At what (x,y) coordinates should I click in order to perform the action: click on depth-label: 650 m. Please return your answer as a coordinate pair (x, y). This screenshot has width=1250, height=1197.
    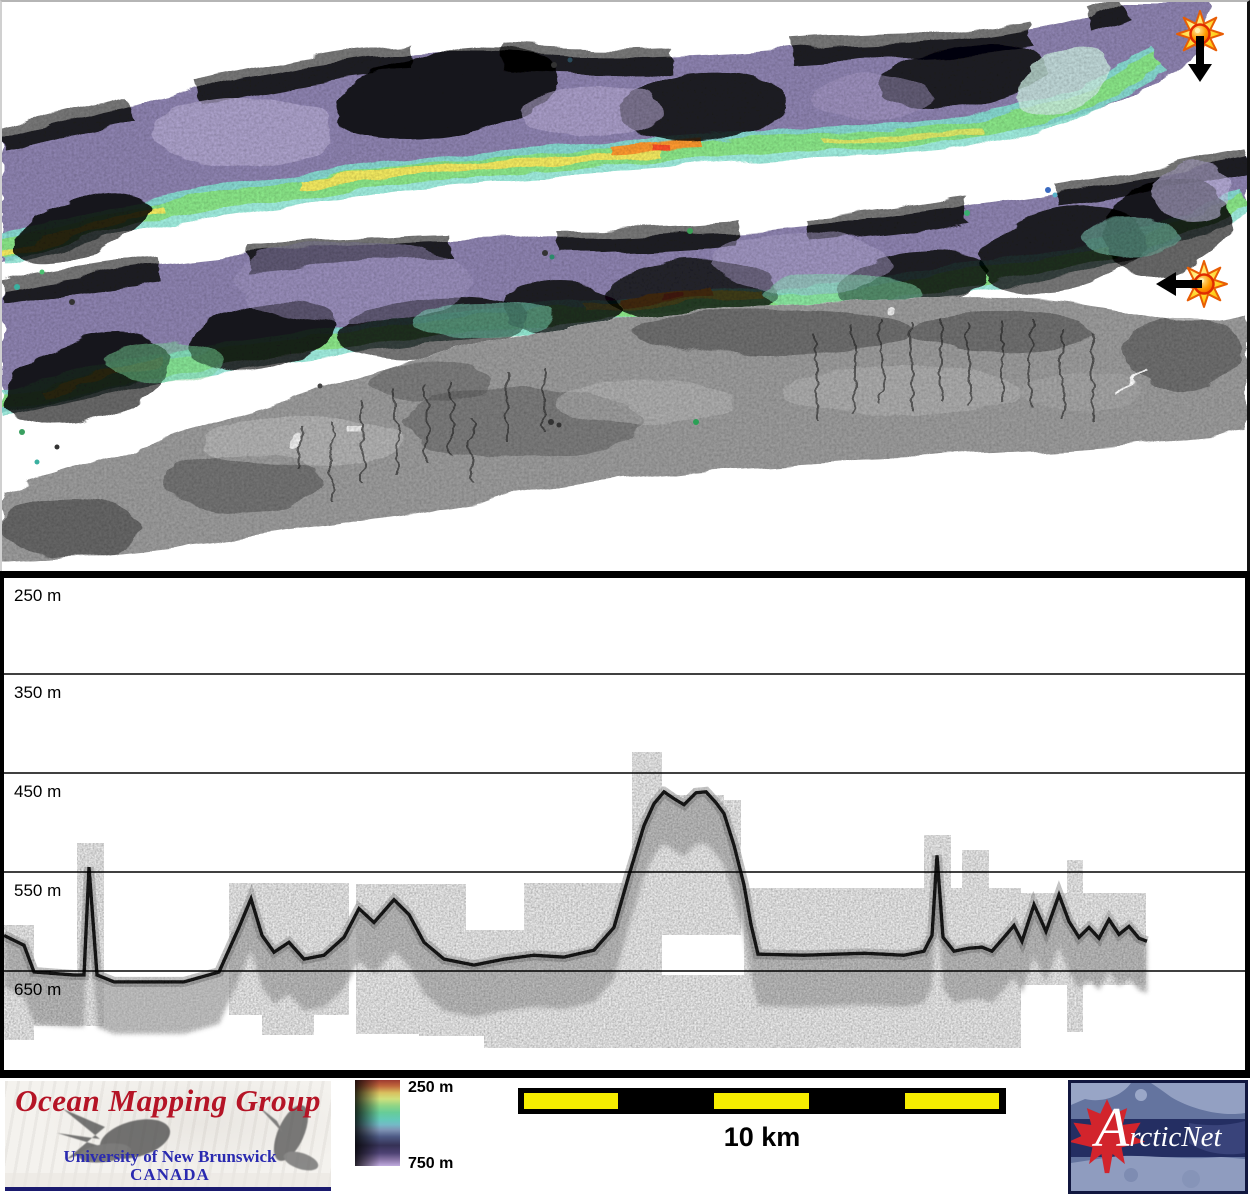
    Looking at the image, I should click on (38, 989).